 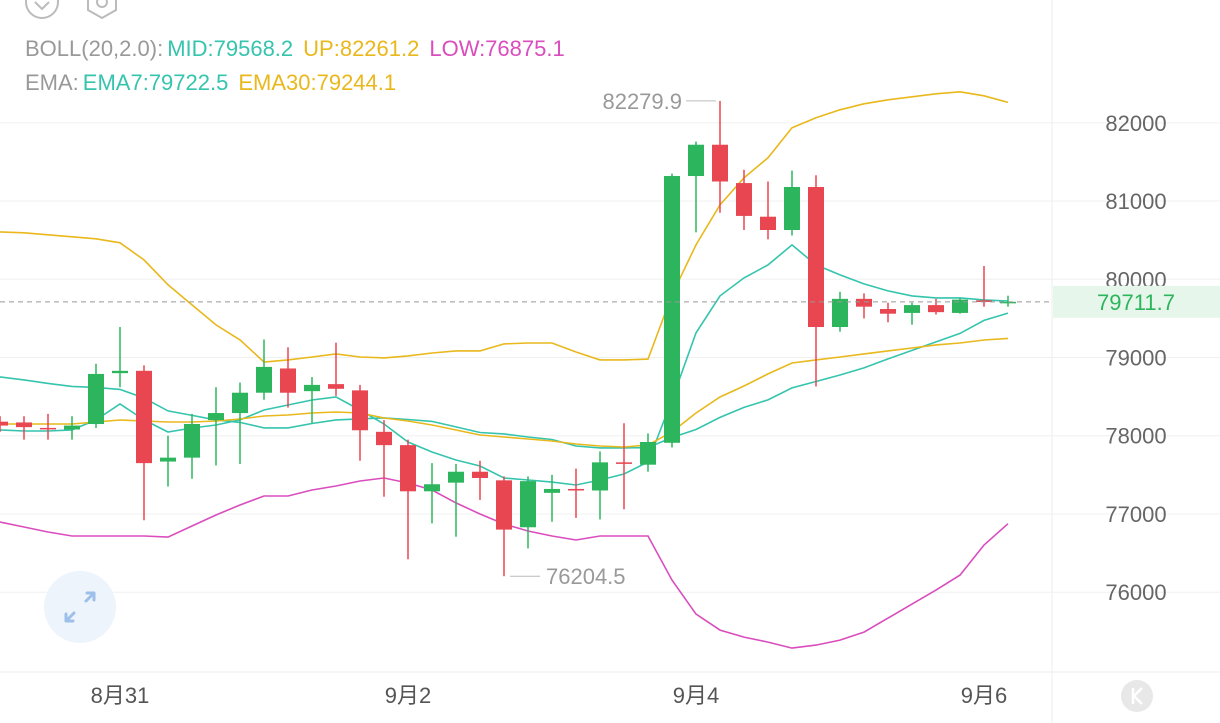 I want to click on x-tick-label: 8月31, so click(x=120, y=695).